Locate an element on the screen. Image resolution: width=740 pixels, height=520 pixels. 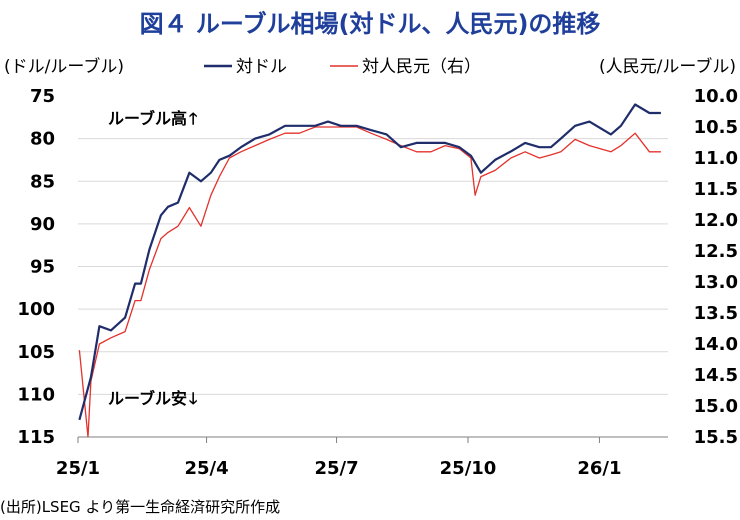
right-tick-label: 14.5 is located at coordinates (716, 375).